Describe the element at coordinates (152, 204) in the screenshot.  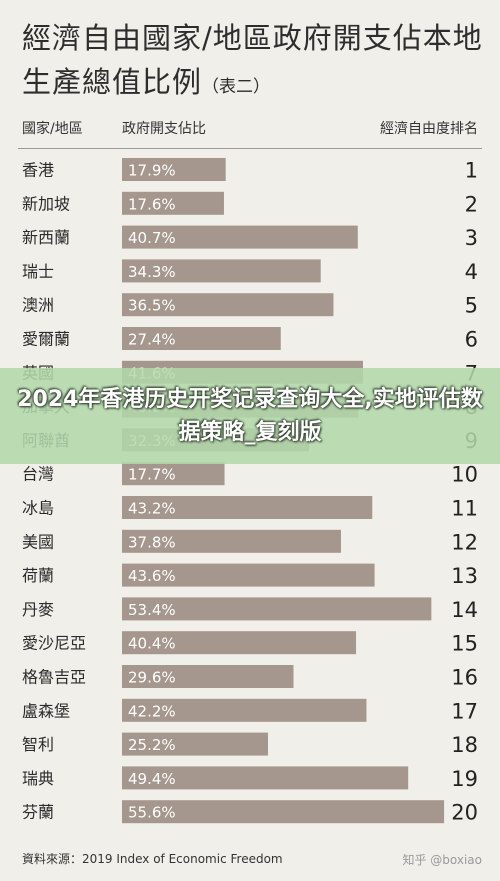
I see `bar-value-label: 17.6%` at that location.